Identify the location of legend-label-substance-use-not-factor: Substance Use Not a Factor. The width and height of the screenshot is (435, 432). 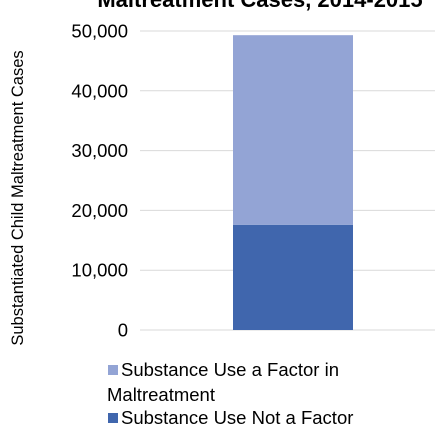
(237, 417).